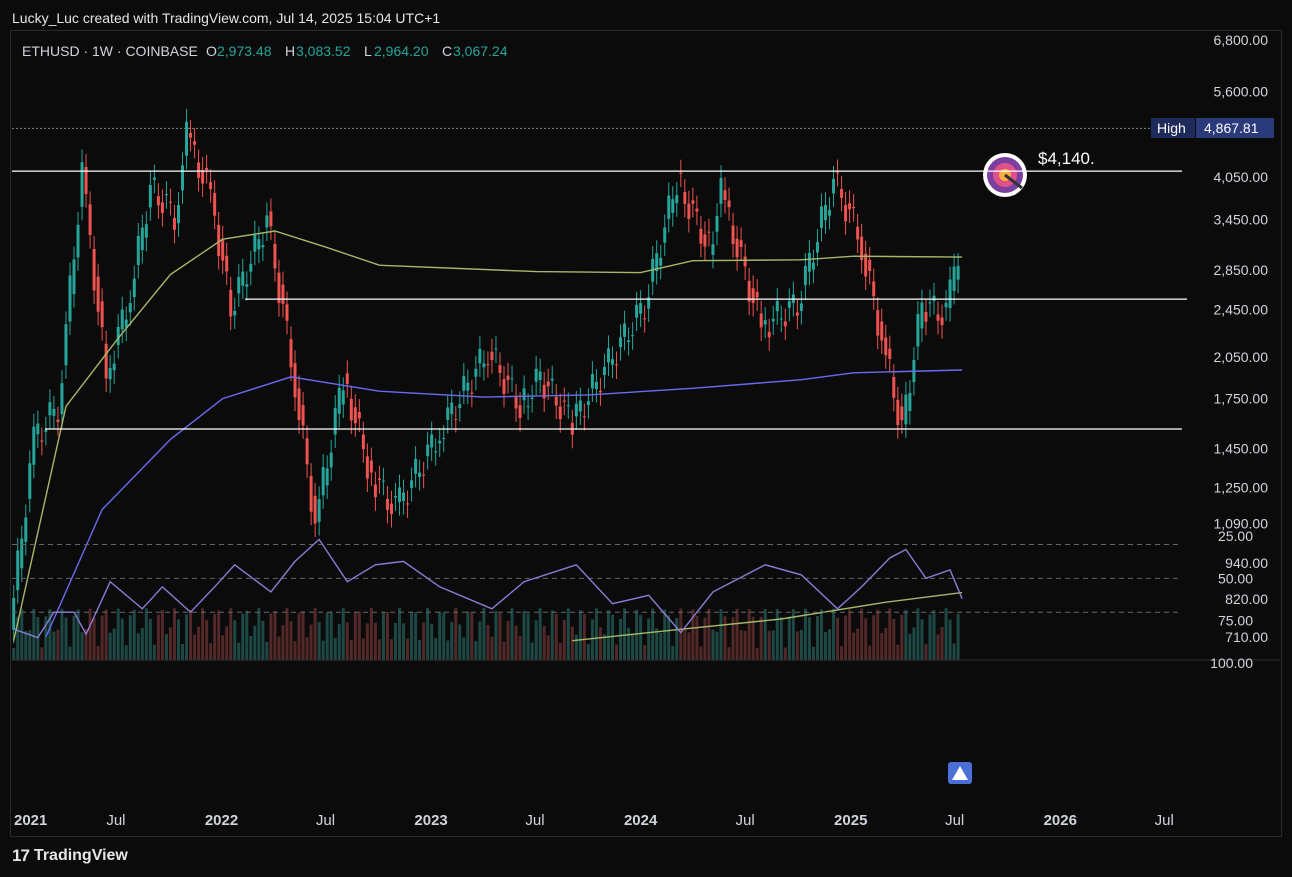 The width and height of the screenshot is (1292, 877). Describe the element at coordinates (1241, 488) in the screenshot. I see `price-tick-label: 1,250.00` at that location.